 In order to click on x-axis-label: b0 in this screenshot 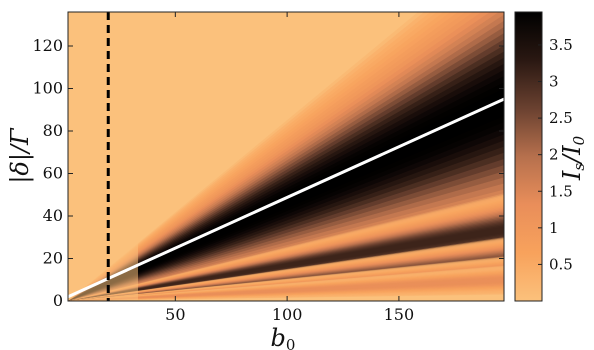, I will do `click(283, 337)`.